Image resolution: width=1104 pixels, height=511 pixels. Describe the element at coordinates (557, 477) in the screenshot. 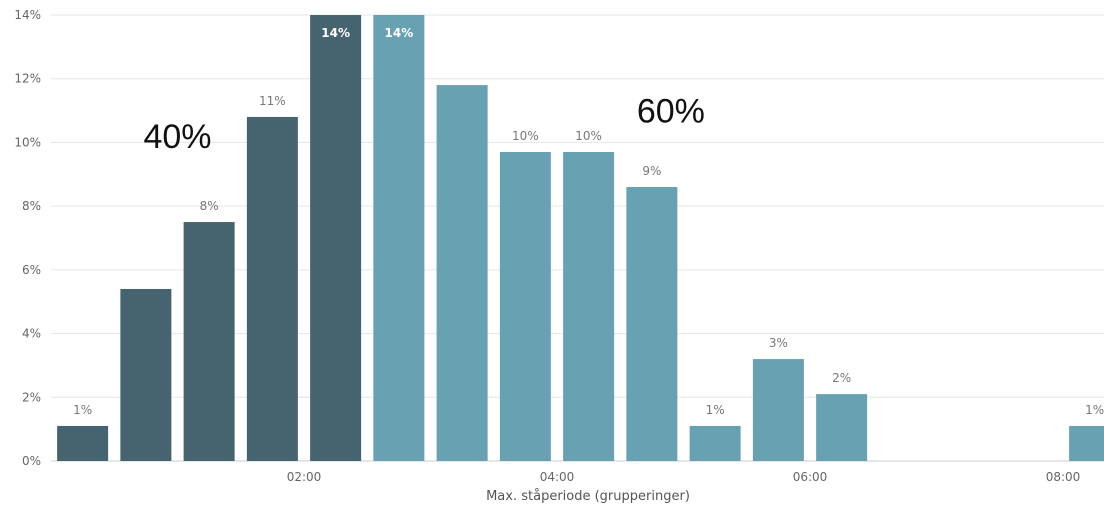

I see `x-tick-label: 04:00` at that location.